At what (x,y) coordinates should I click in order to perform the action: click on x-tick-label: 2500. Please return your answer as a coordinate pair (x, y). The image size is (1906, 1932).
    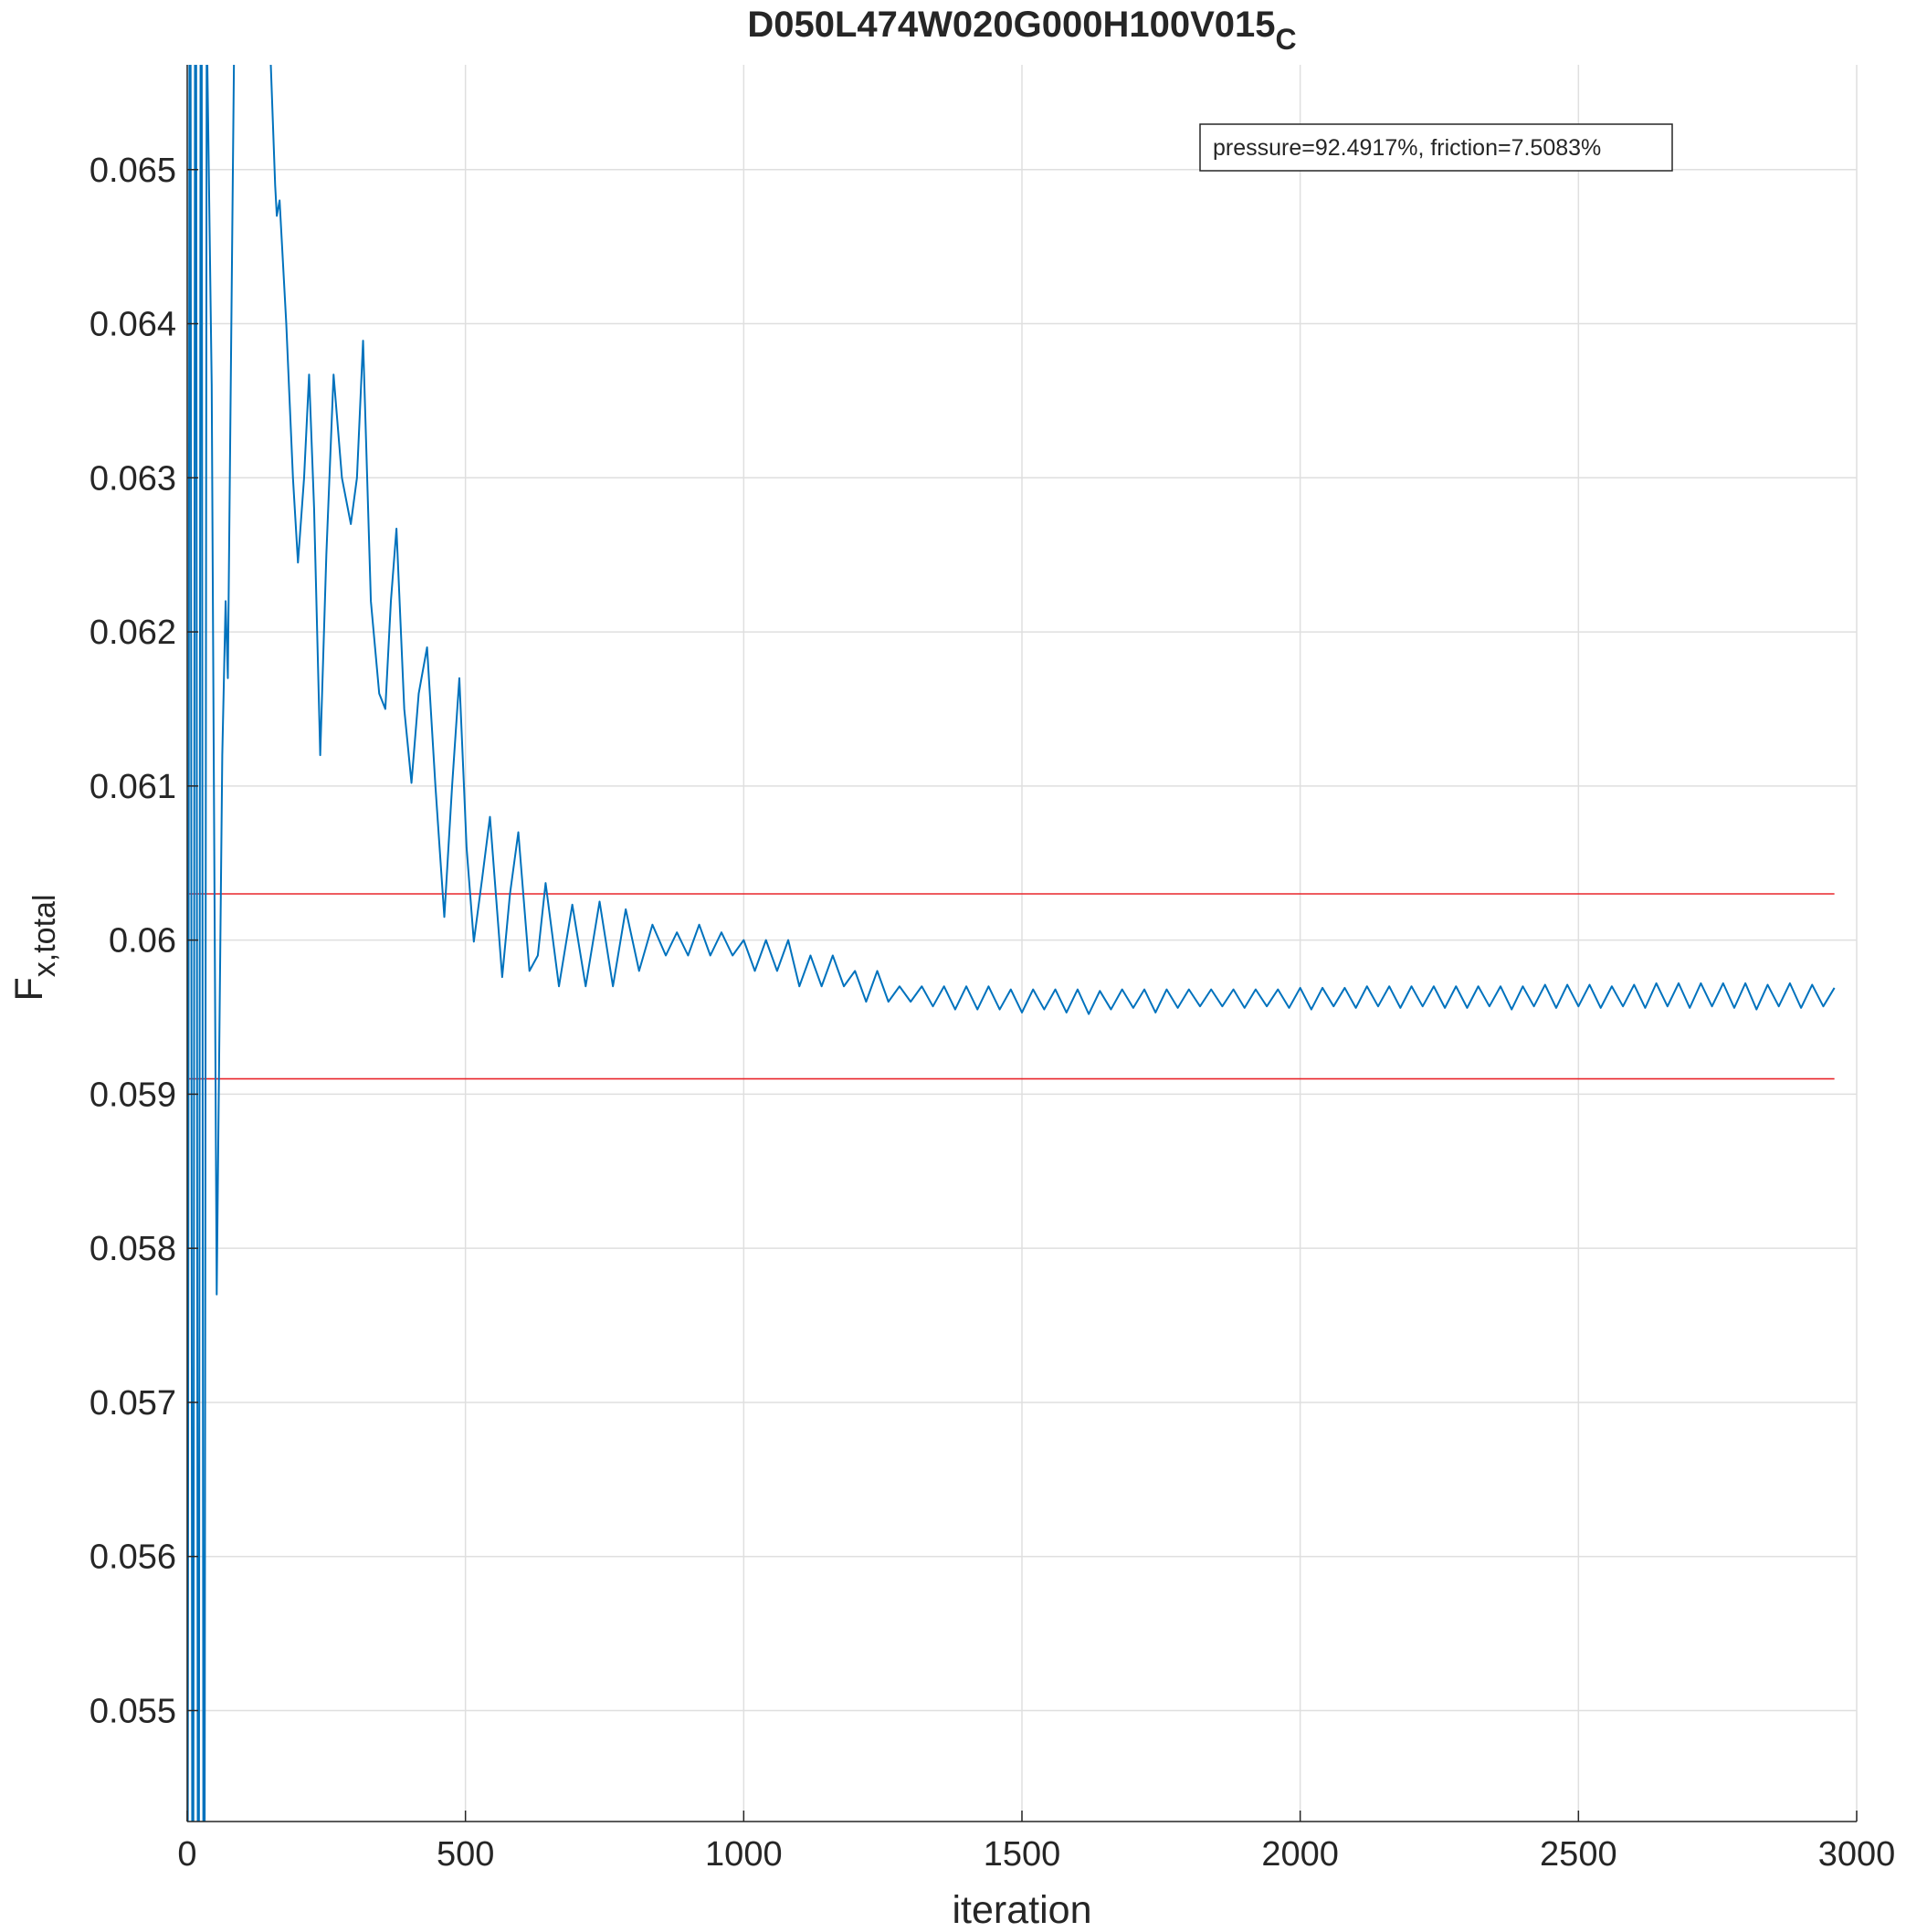
    Looking at the image, I should click on (1578, 1854).